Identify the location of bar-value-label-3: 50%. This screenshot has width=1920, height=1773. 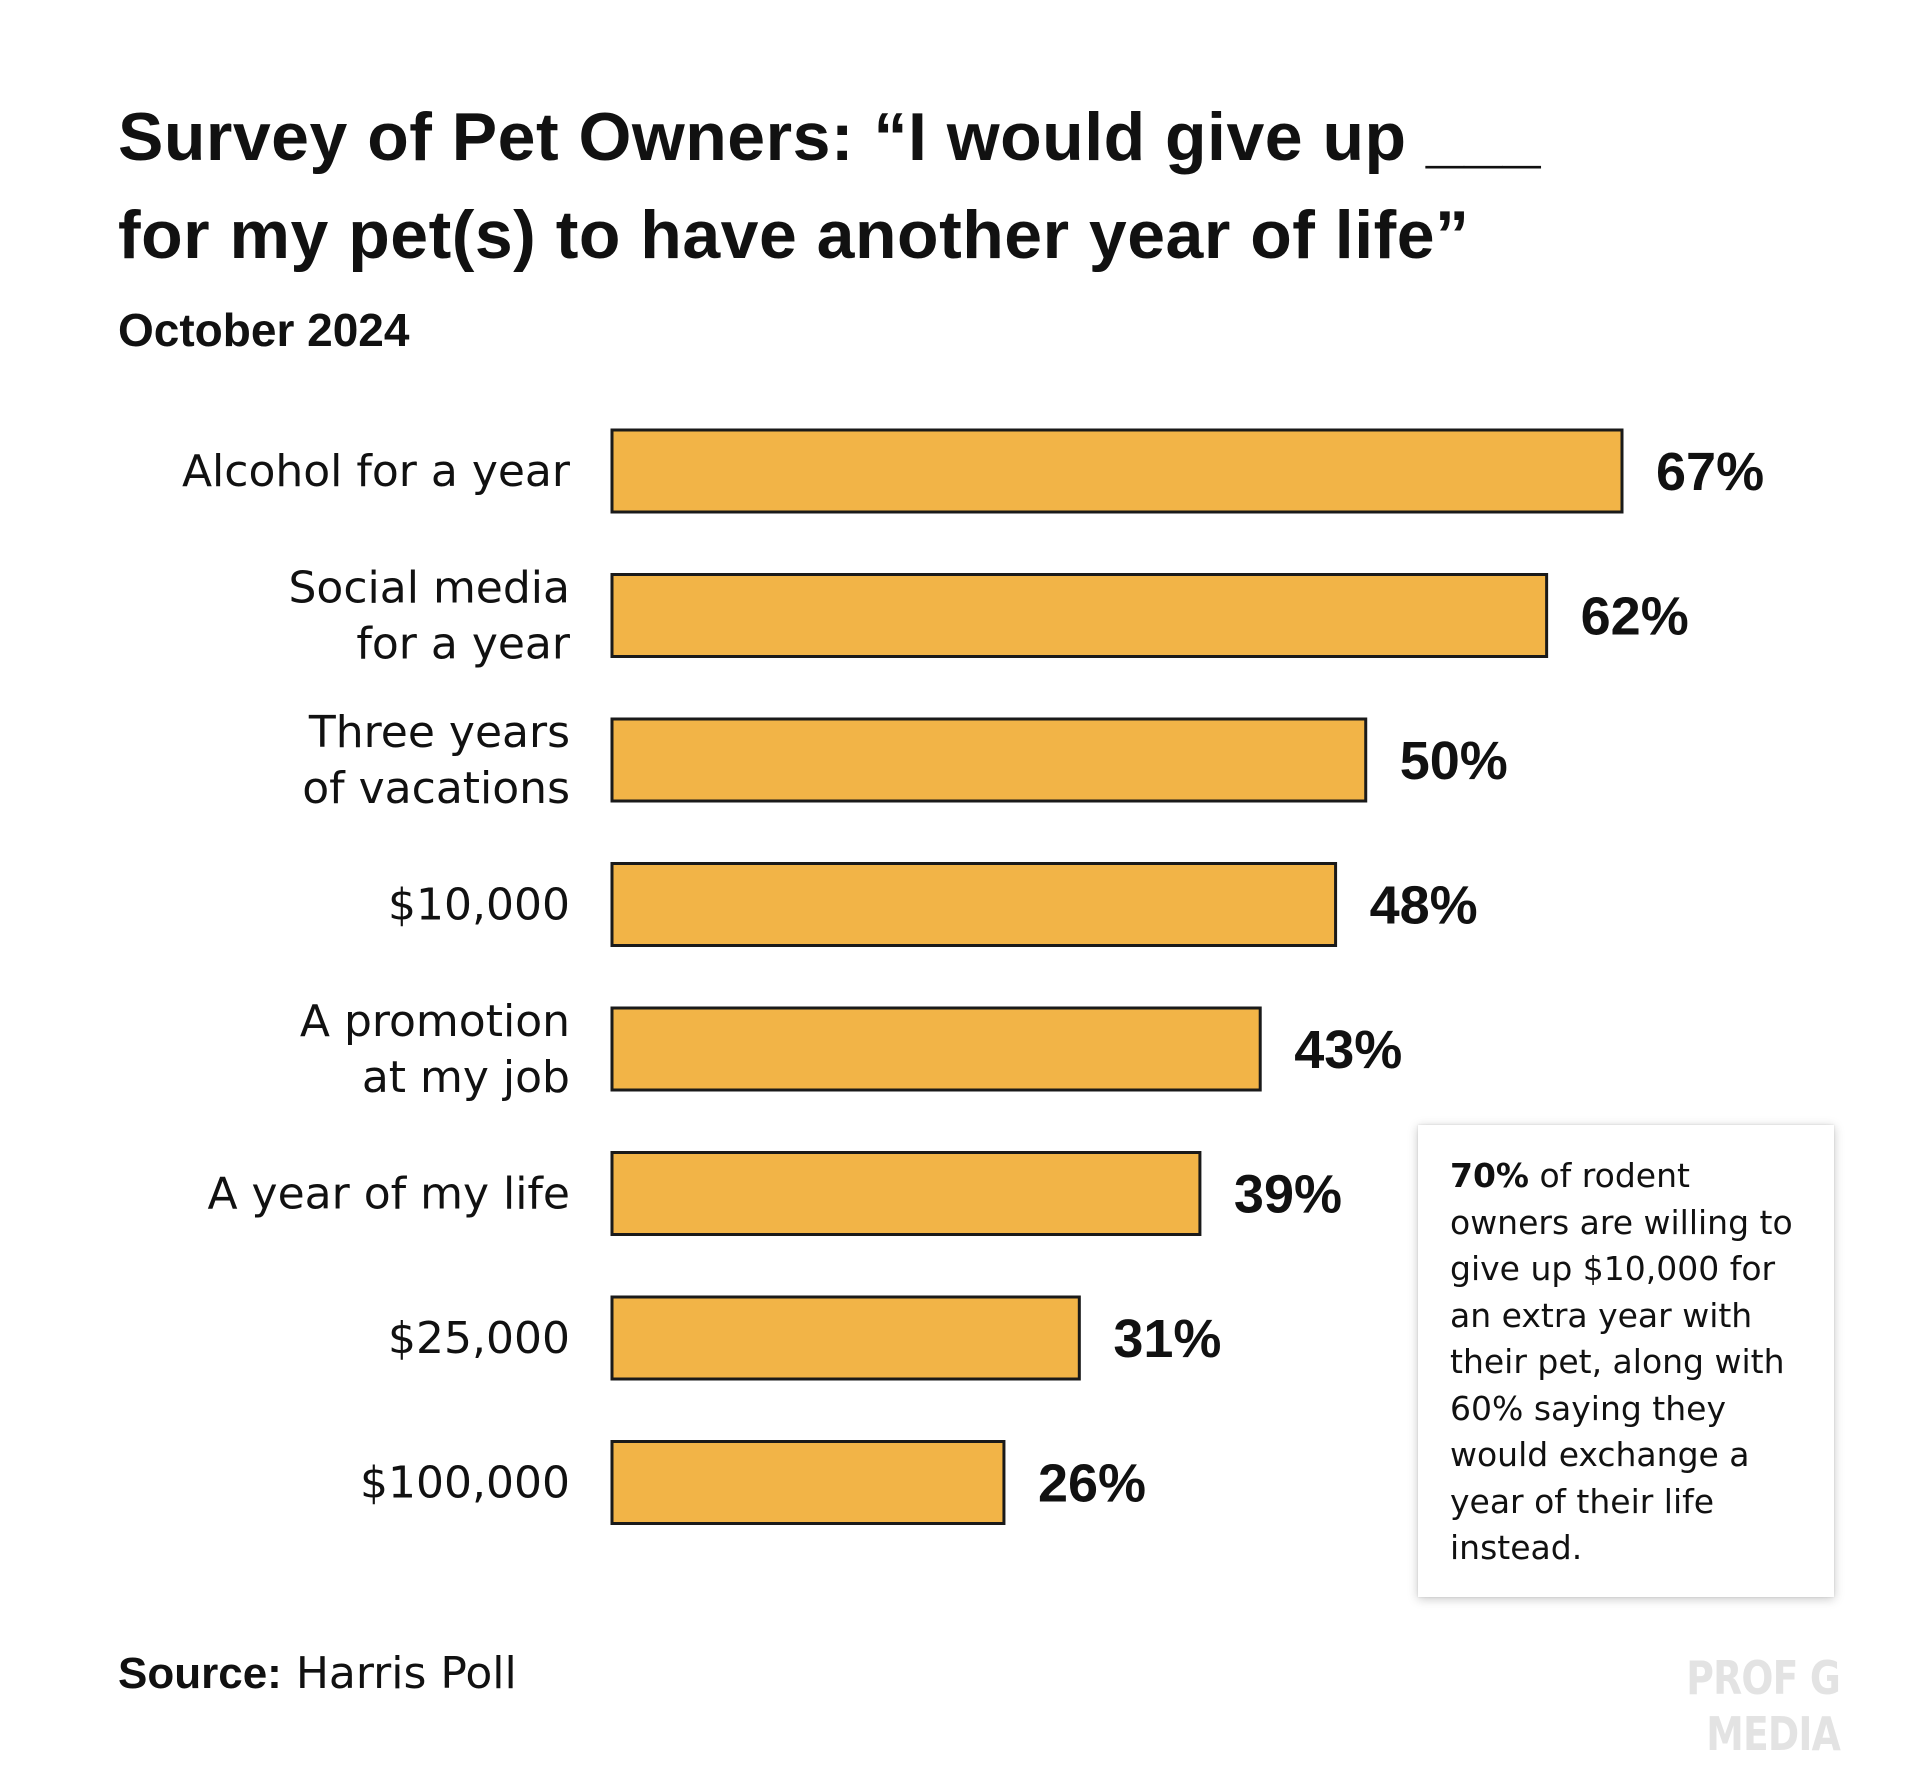
(1454, 761).